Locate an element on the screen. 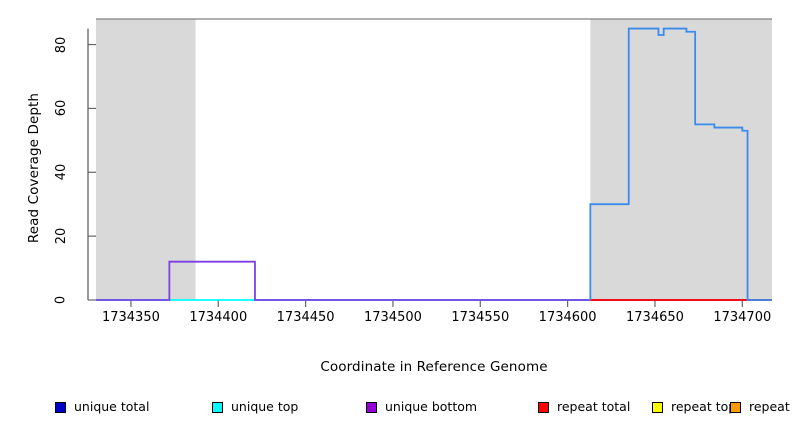 The image size is (792, 432). y-tick-label-text-2: 40 is located at coordinates (61, 172).